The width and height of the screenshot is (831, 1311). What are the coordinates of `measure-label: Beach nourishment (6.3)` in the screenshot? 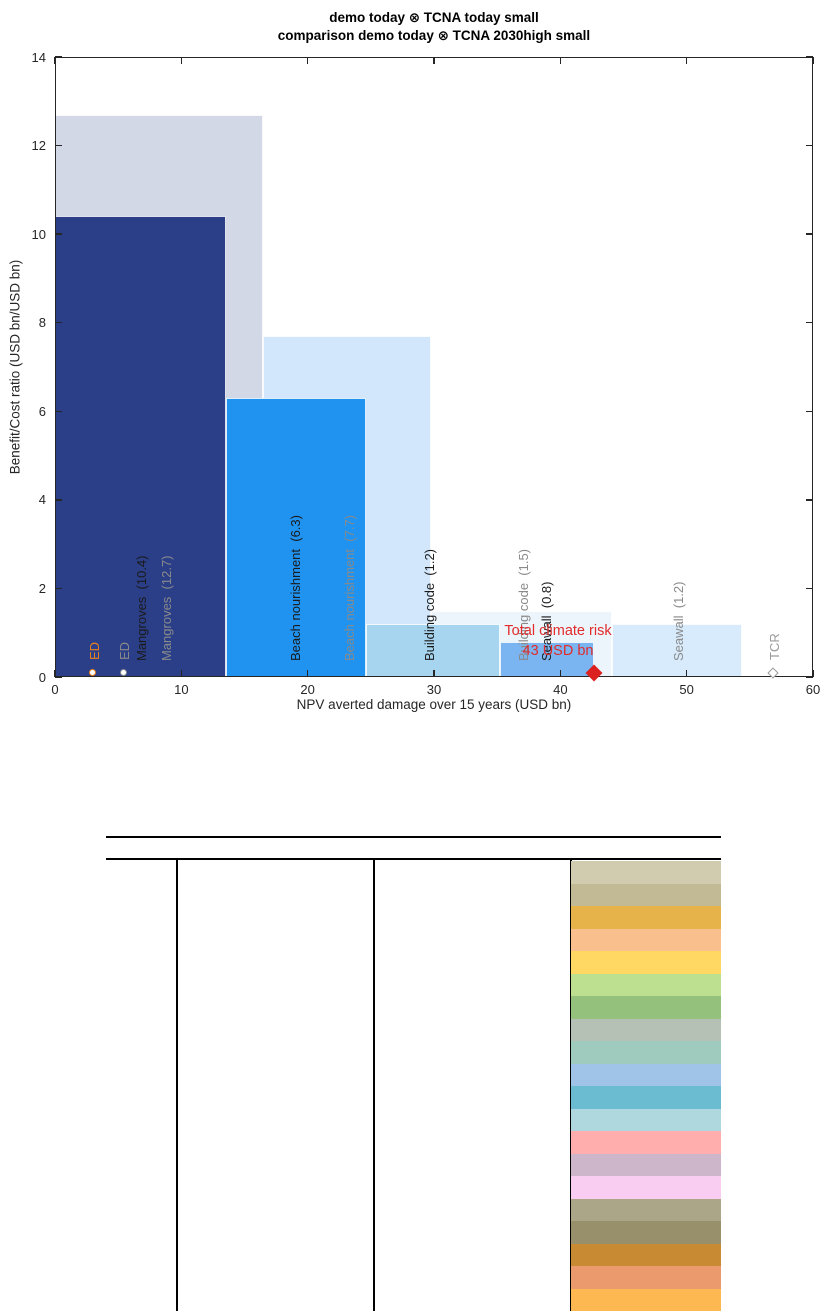 It's located at (295, 588).